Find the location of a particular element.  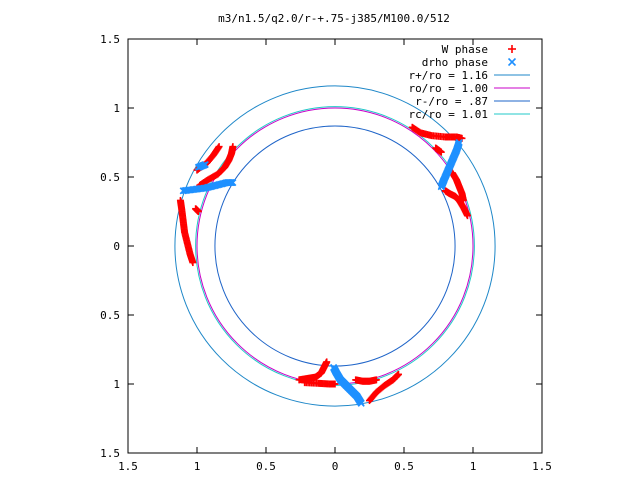

legend-label: drho phase is located at coordinates (455, 62).